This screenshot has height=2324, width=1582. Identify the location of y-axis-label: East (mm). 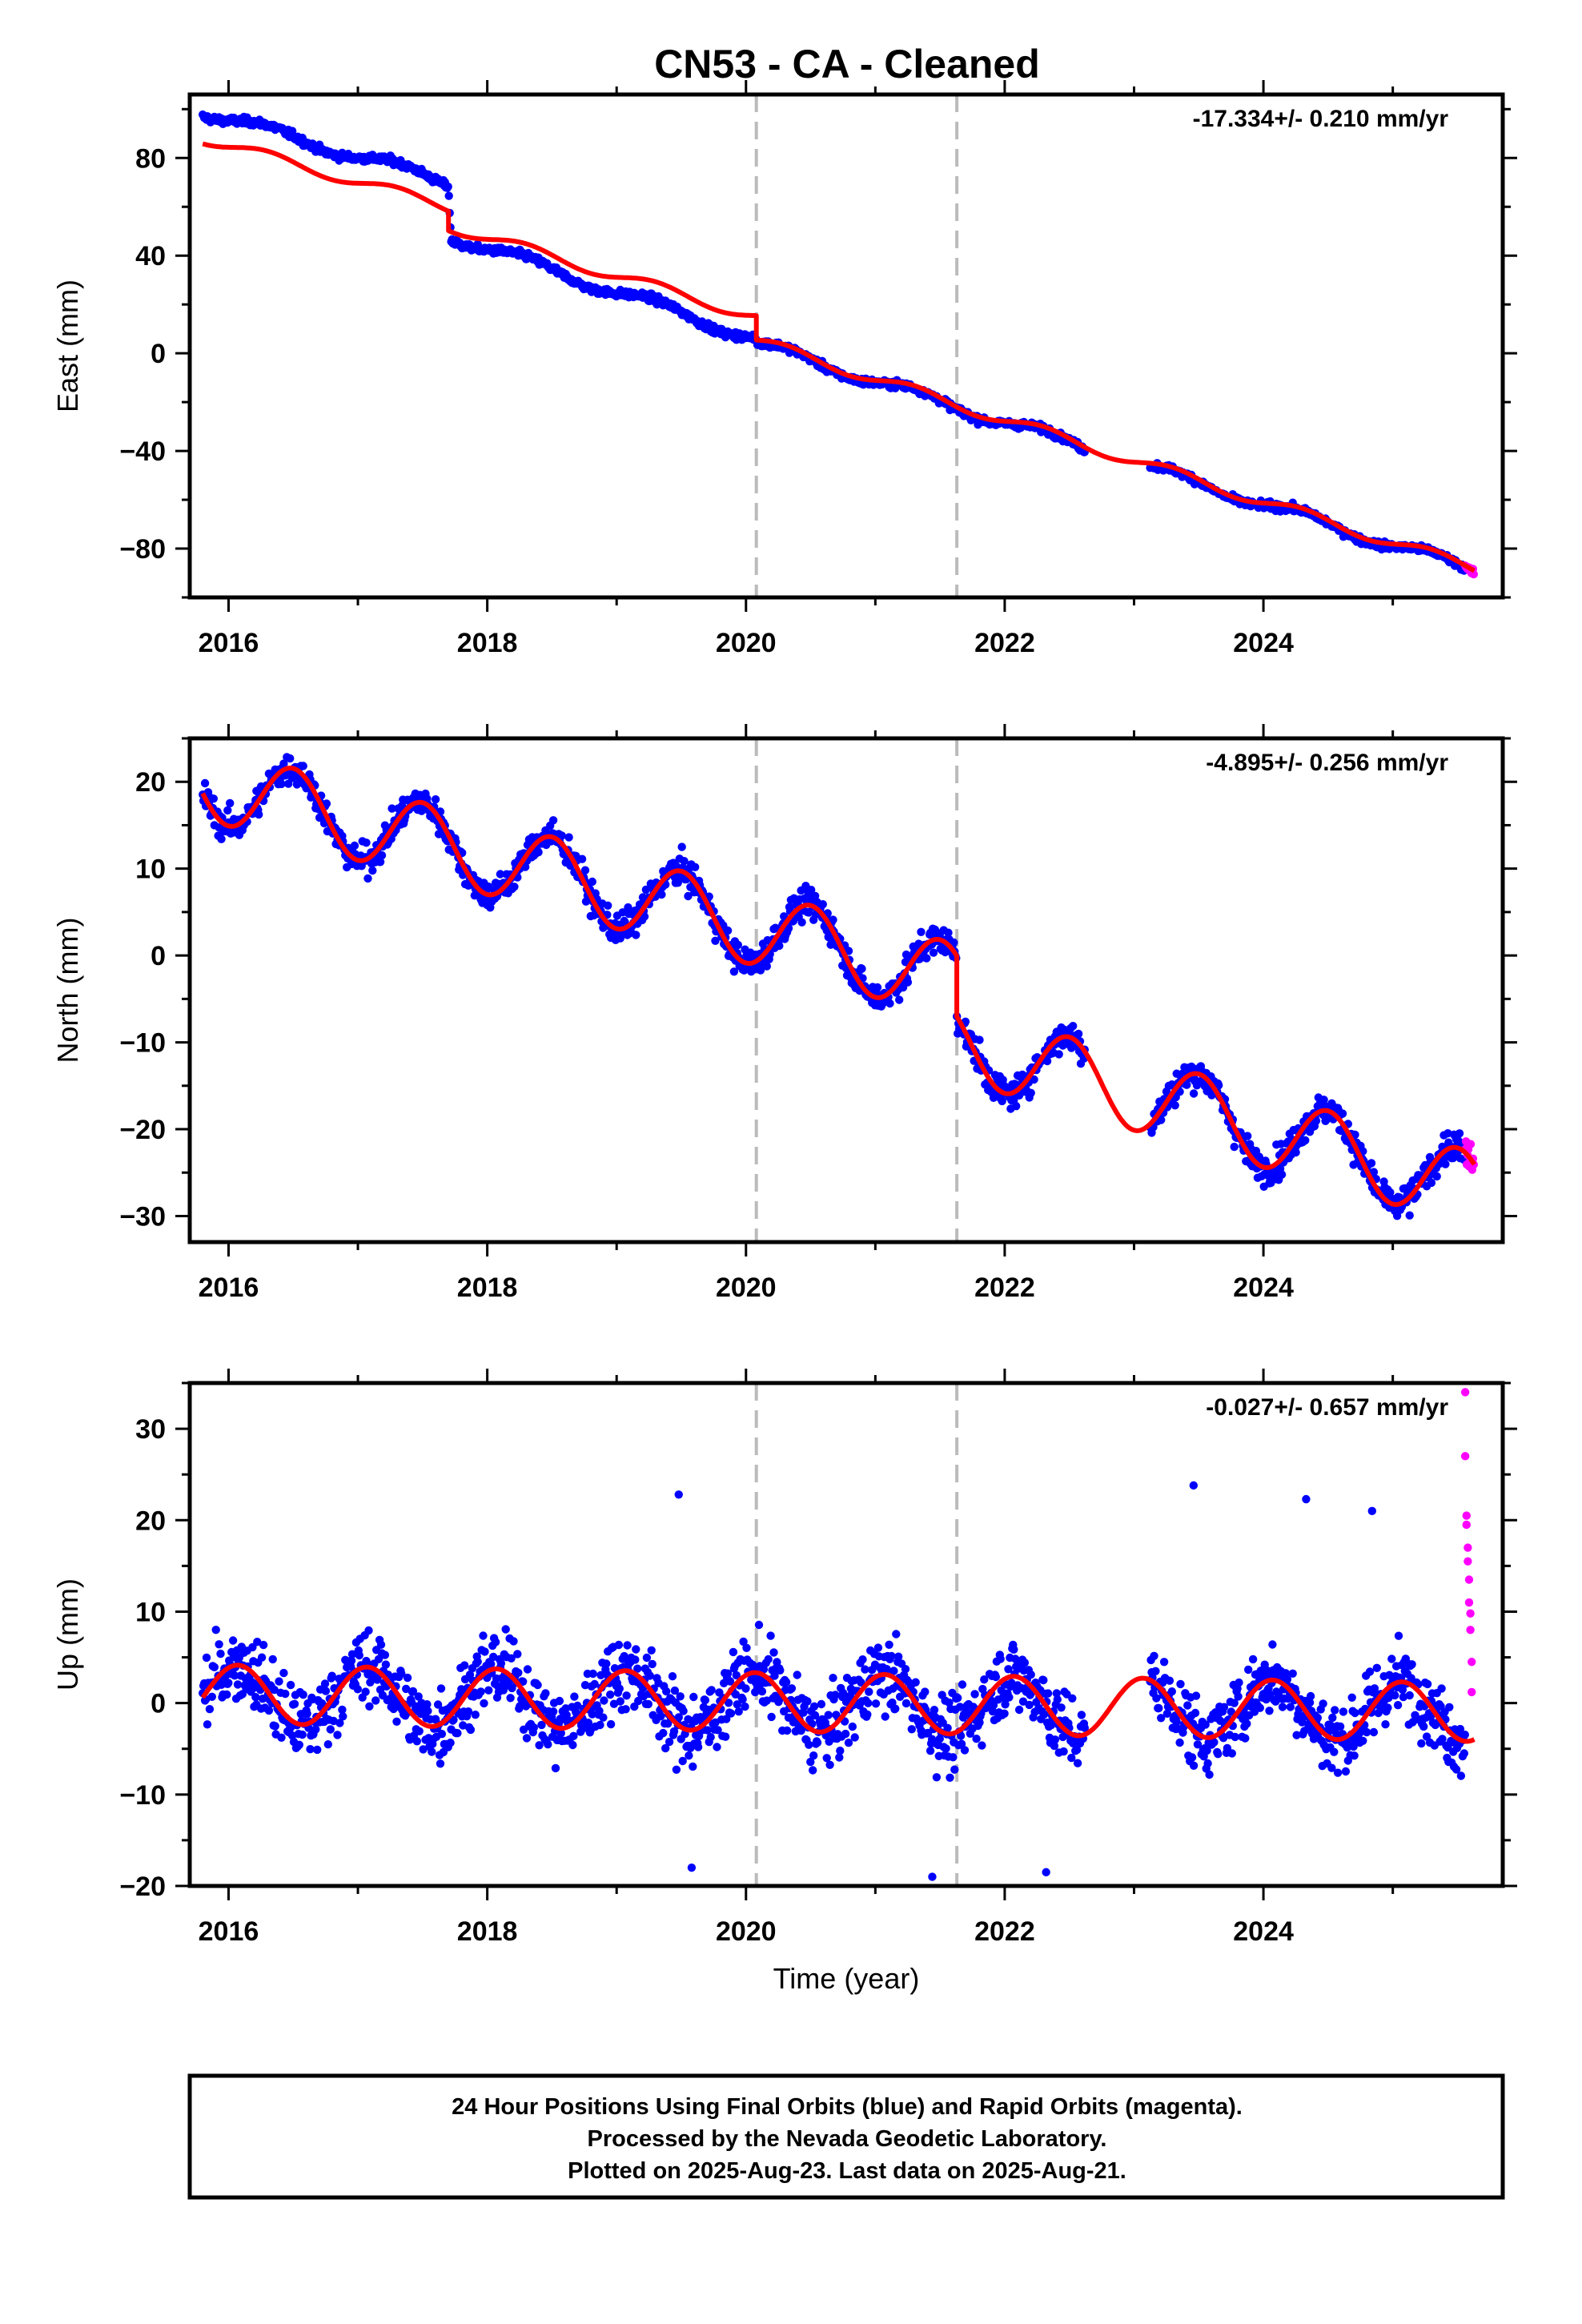
(67, 345).